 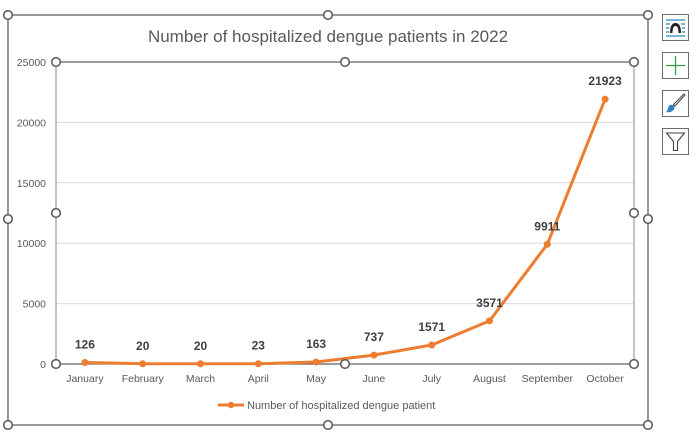 I want to click on paintbrush-icon, so click(x=676, y=103).